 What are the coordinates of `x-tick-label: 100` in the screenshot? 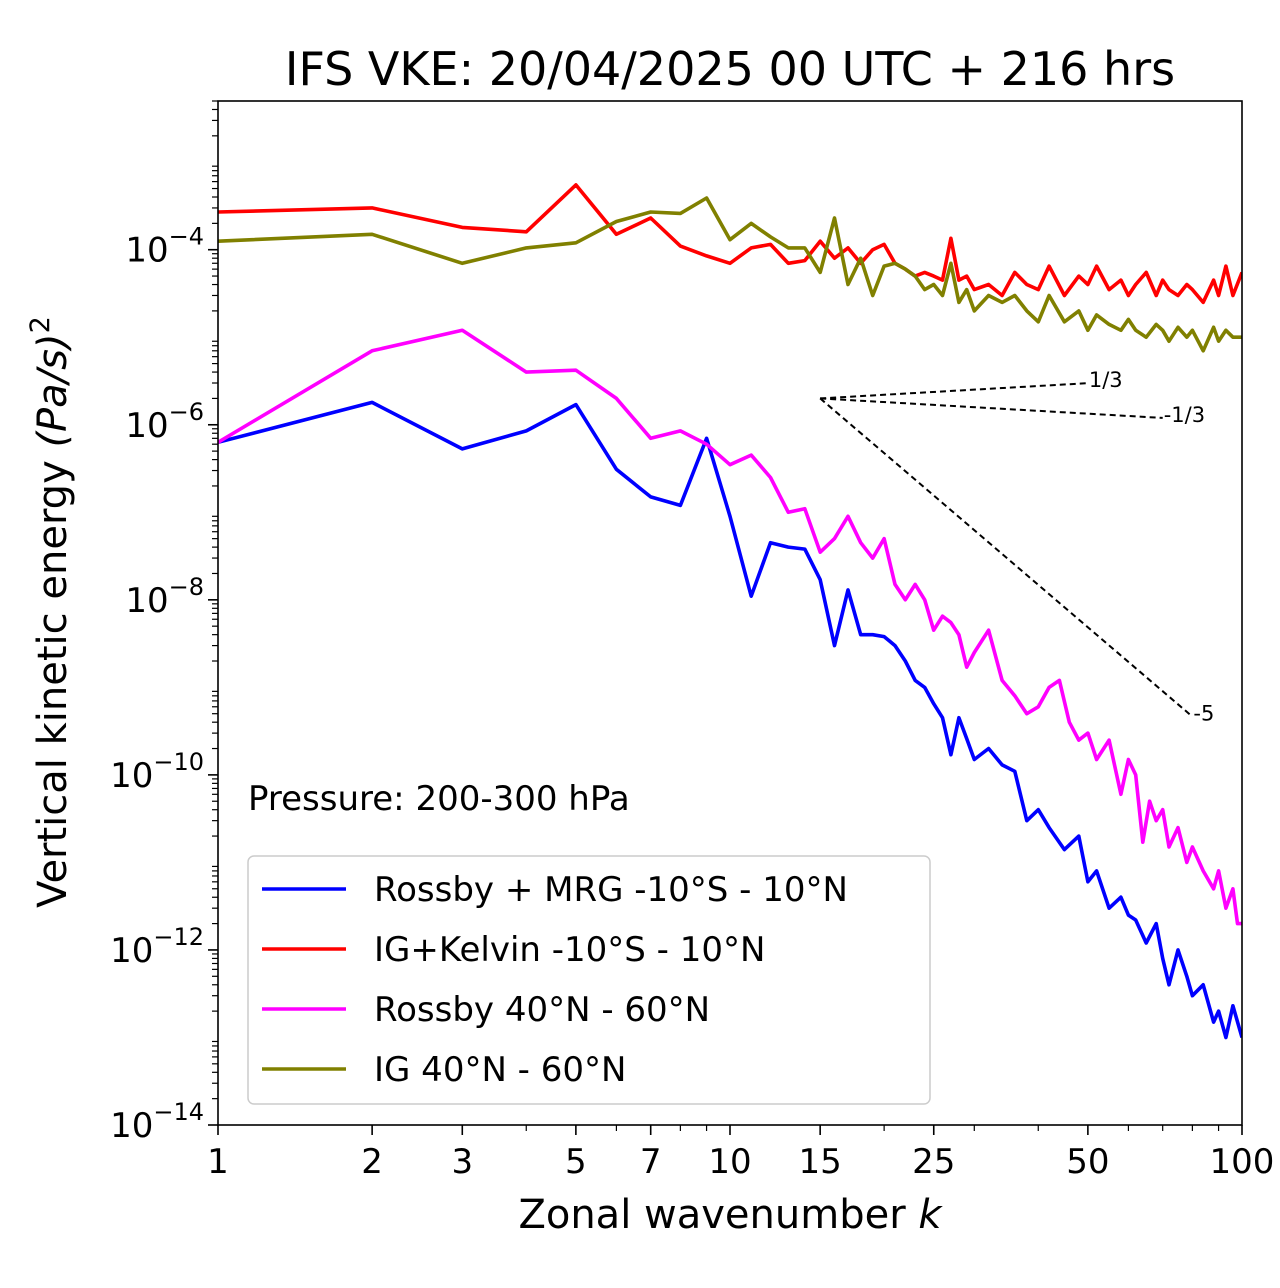 It's located at (1242, 1162).